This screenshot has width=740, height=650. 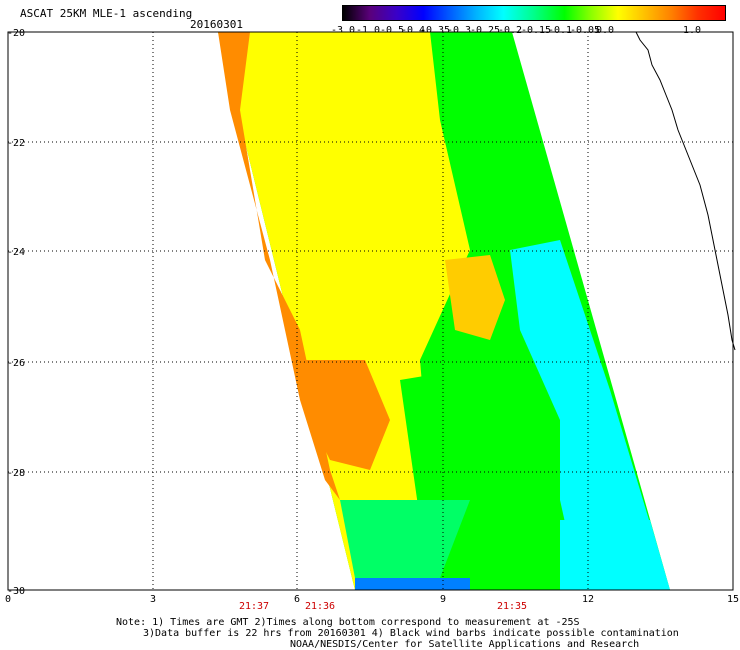 What do you see at coordinates (534, 13) in the screenshot?
I see `colorbar` at bounding box center [534, 13].